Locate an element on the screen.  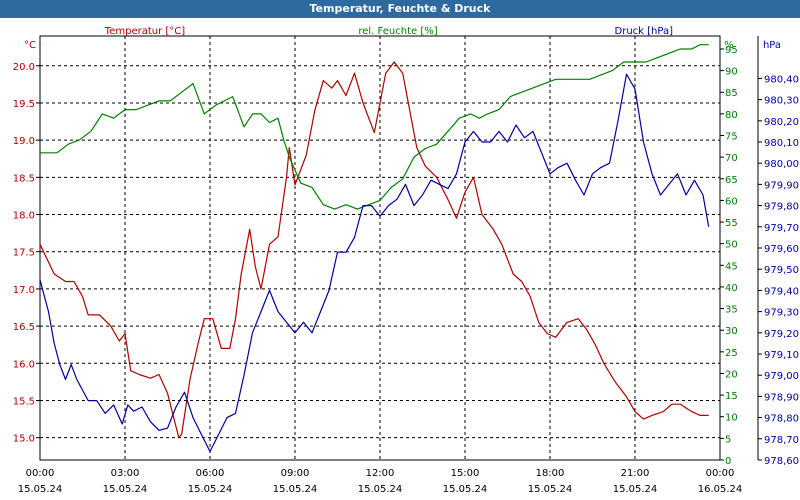
y-tick-temperature: 18.0 is located at coordinates (24, 216).